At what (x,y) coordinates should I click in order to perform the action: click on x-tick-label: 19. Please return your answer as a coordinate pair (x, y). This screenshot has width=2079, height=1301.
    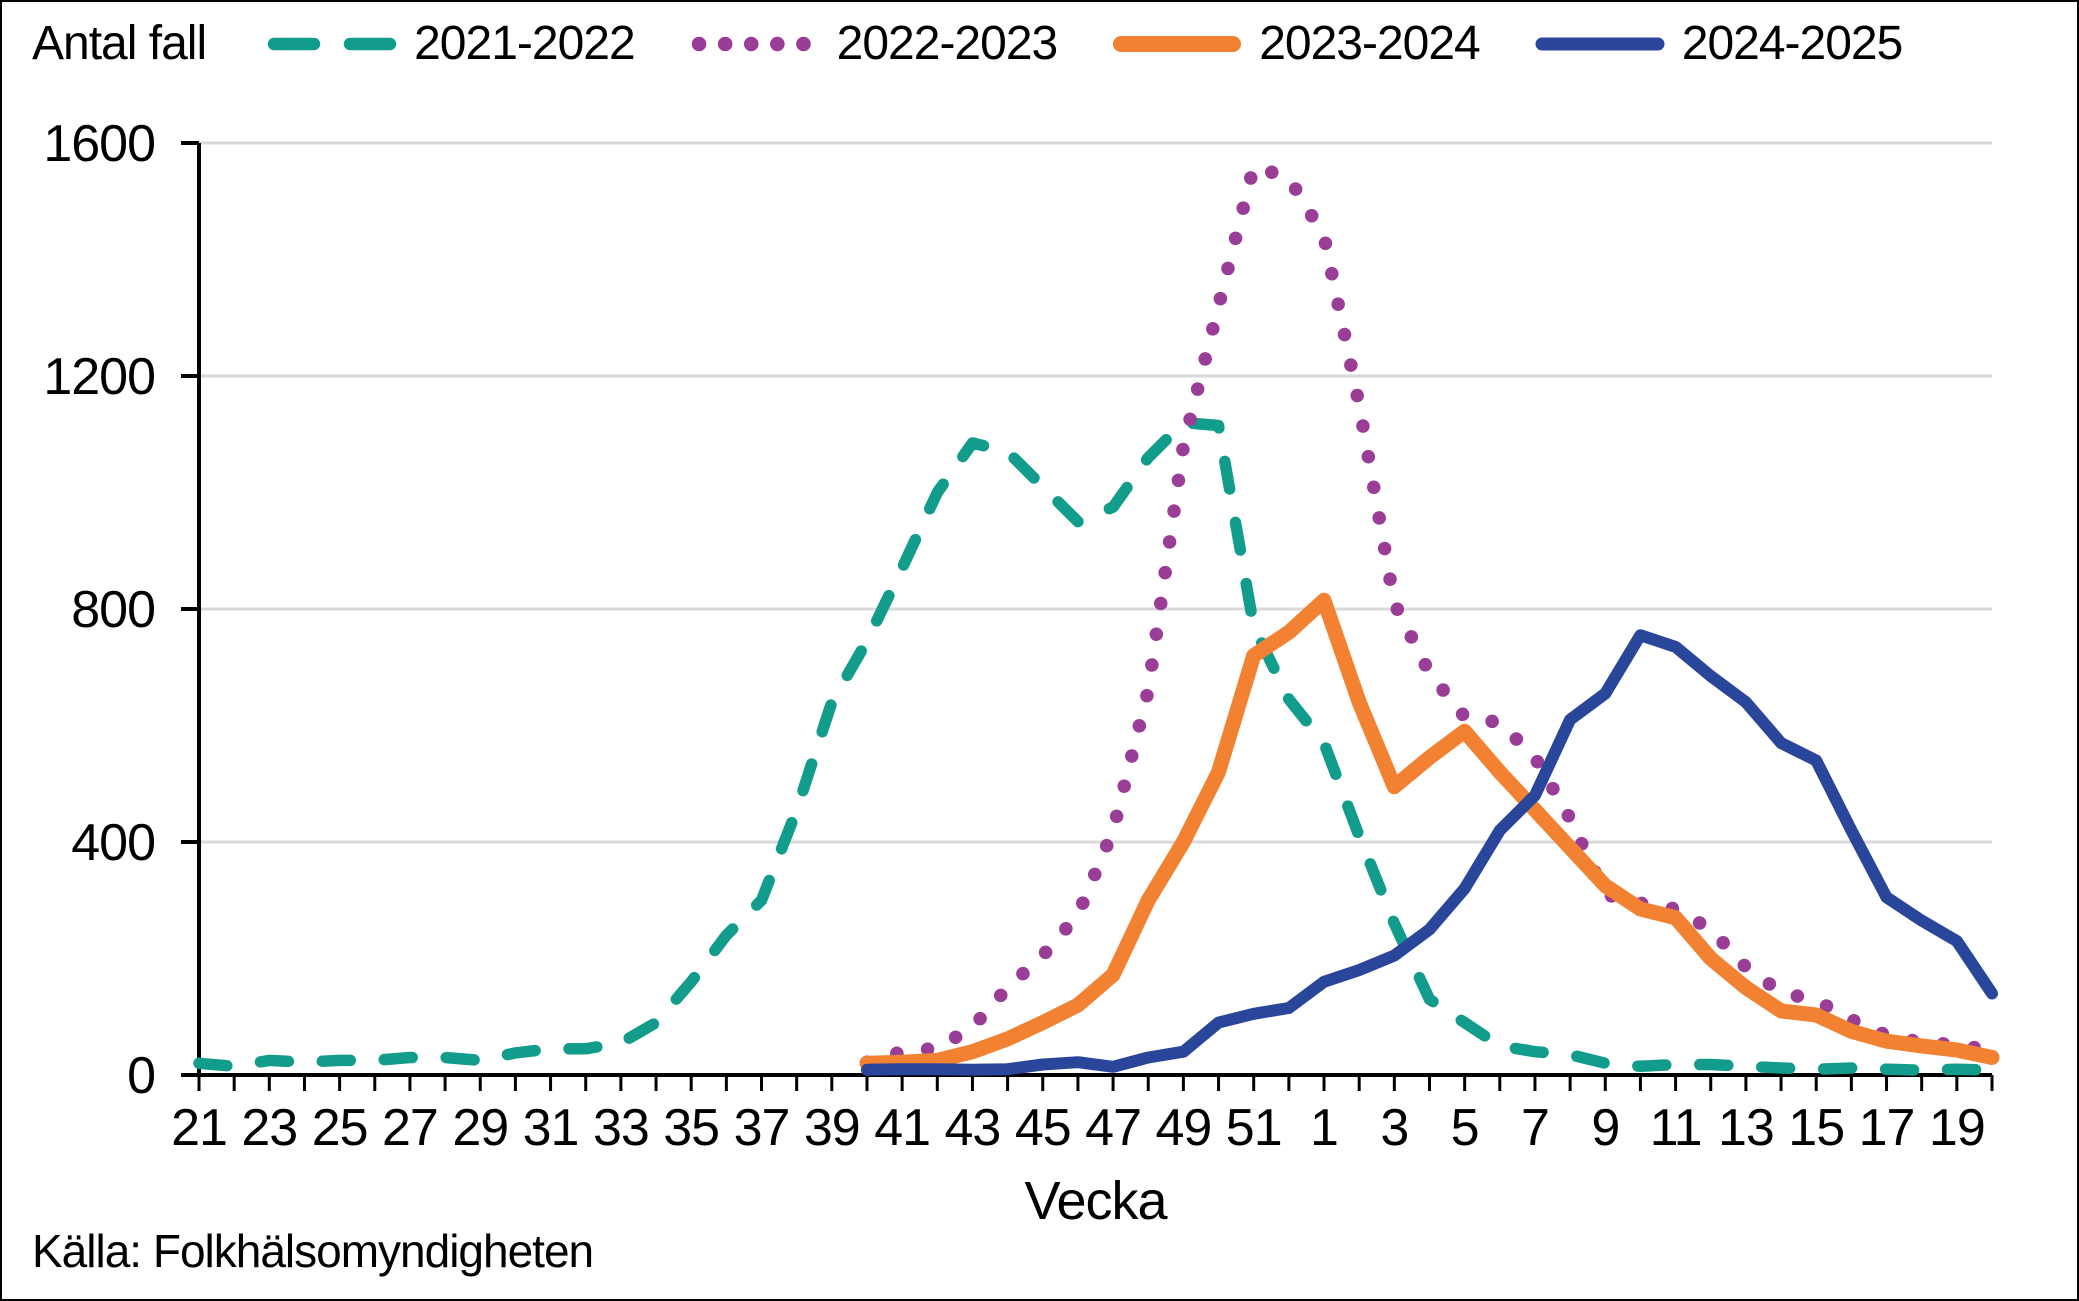
    Looking at the image, I should click on (1957, 1128).